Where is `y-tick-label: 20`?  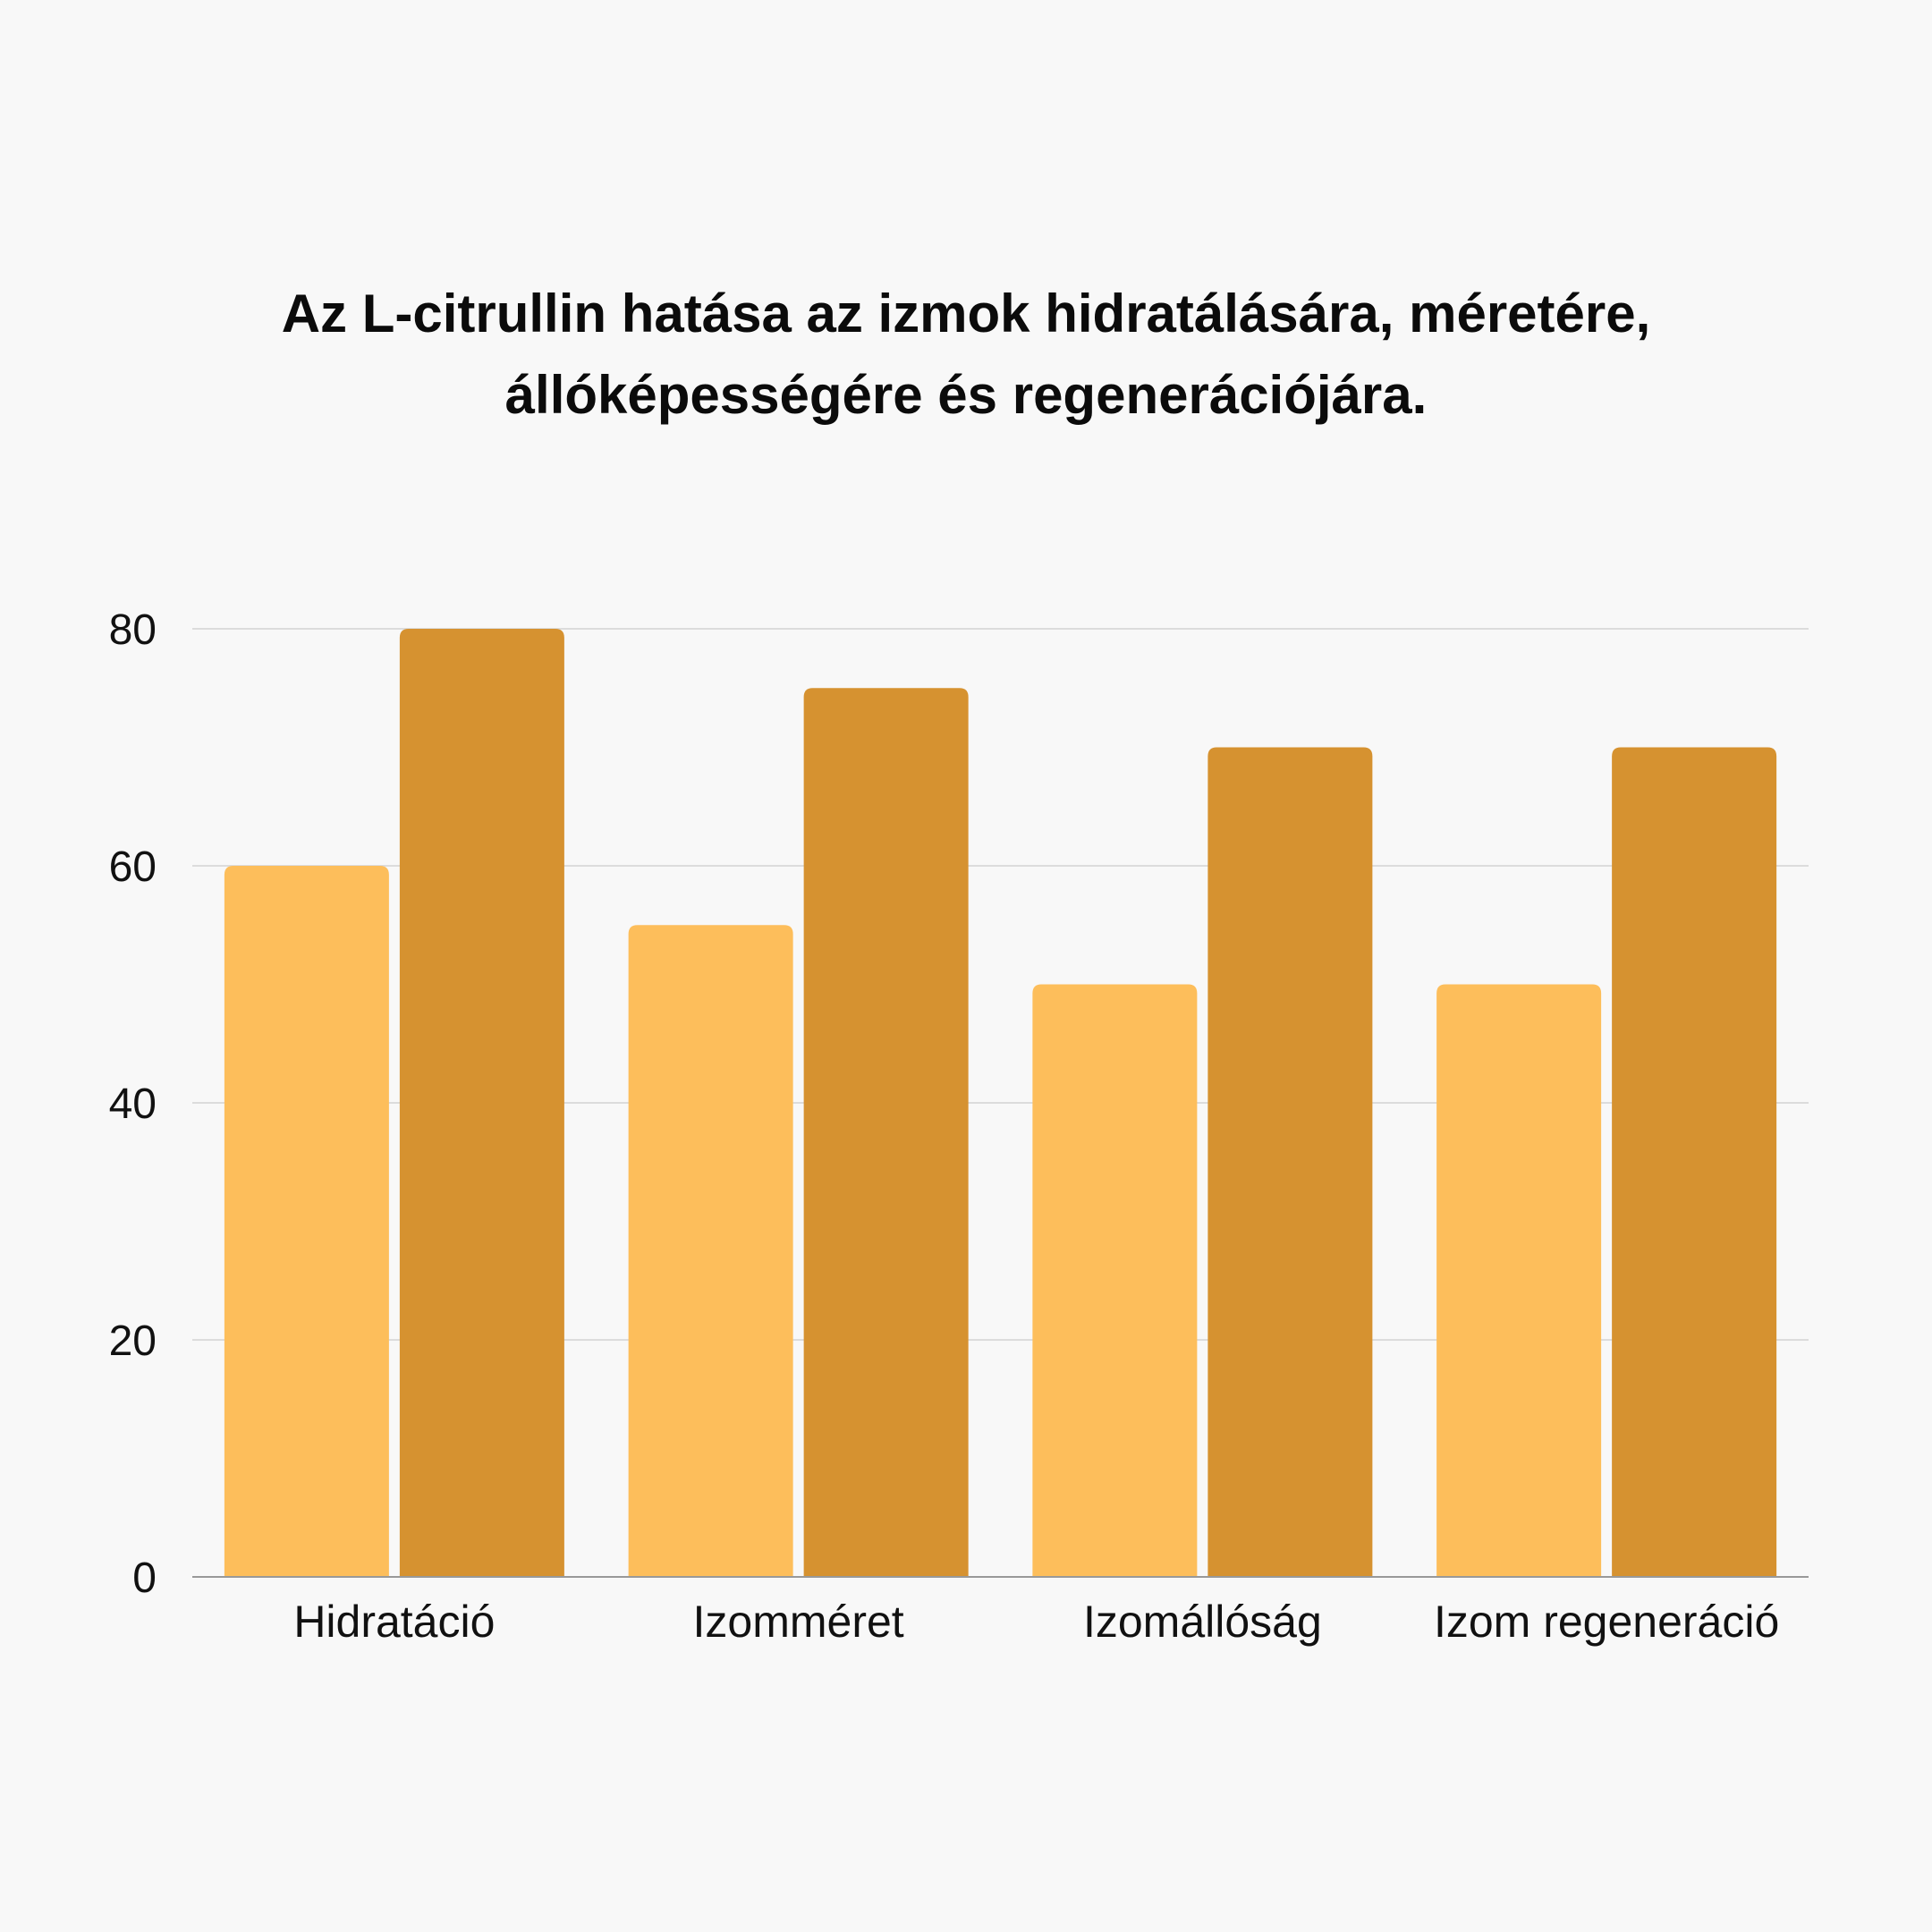
y-tick-label: 20 is located at coordinates (133, 1341).